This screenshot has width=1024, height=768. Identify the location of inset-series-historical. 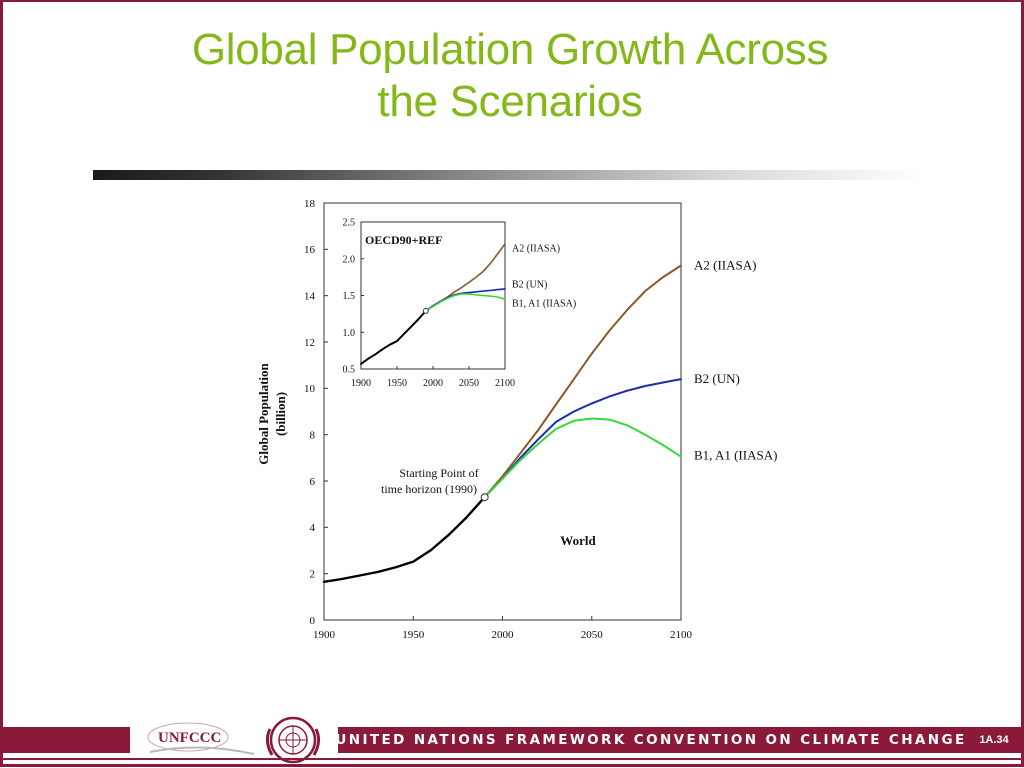
(393, 337).